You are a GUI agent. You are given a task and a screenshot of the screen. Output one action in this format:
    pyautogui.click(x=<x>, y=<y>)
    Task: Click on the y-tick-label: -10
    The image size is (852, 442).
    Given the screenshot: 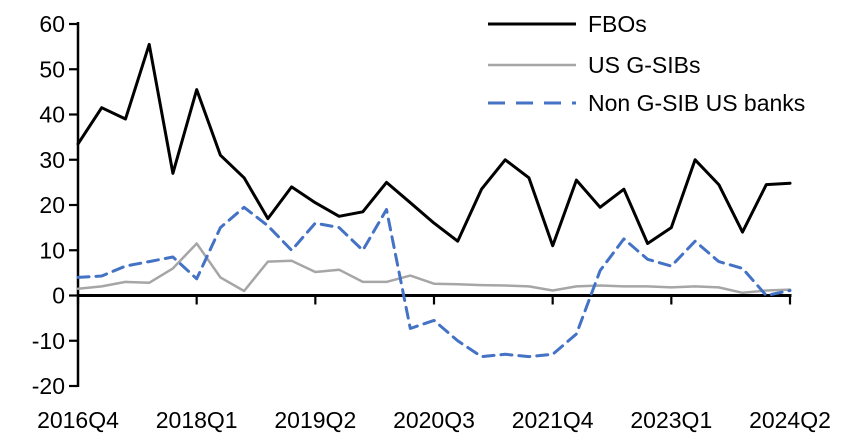 What is the action you would take?
    pyautogui.click(x=48, y=341)
    